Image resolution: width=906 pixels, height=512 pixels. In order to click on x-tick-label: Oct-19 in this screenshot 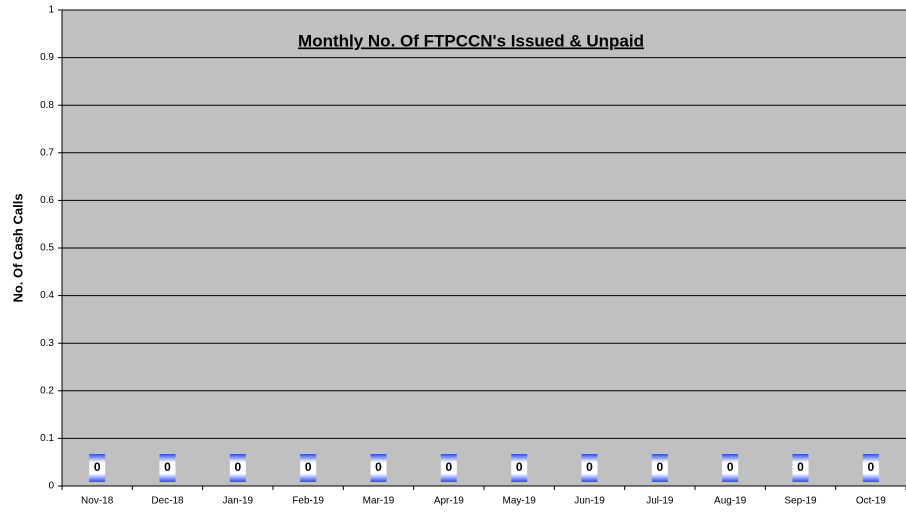, I will do `click(871, 501)`.